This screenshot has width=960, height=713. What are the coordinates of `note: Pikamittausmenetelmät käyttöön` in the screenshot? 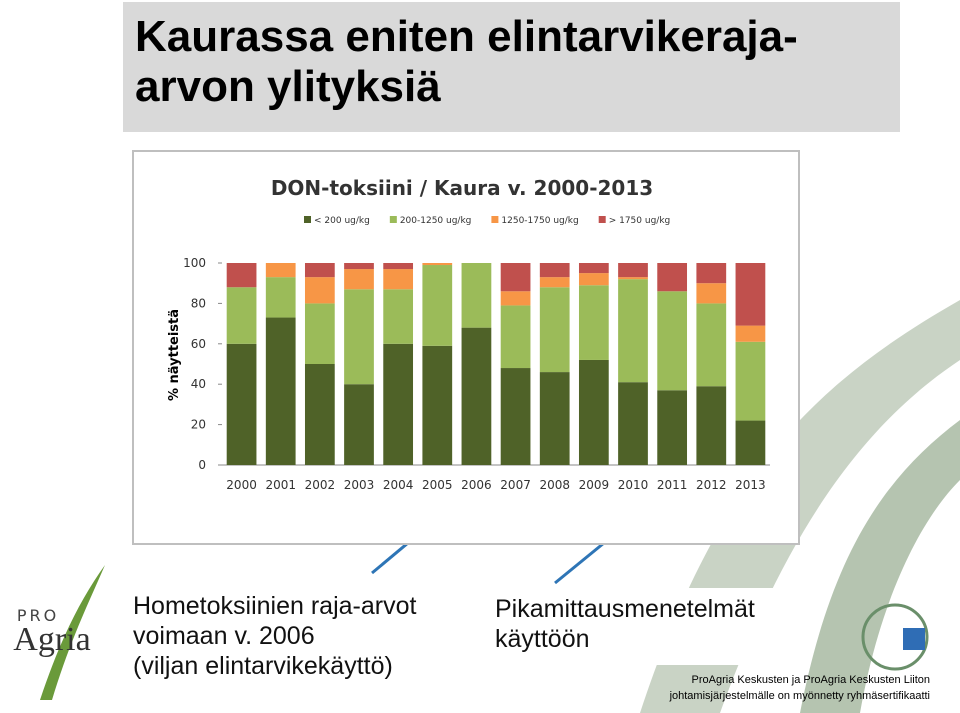 It's located at (644, 626).